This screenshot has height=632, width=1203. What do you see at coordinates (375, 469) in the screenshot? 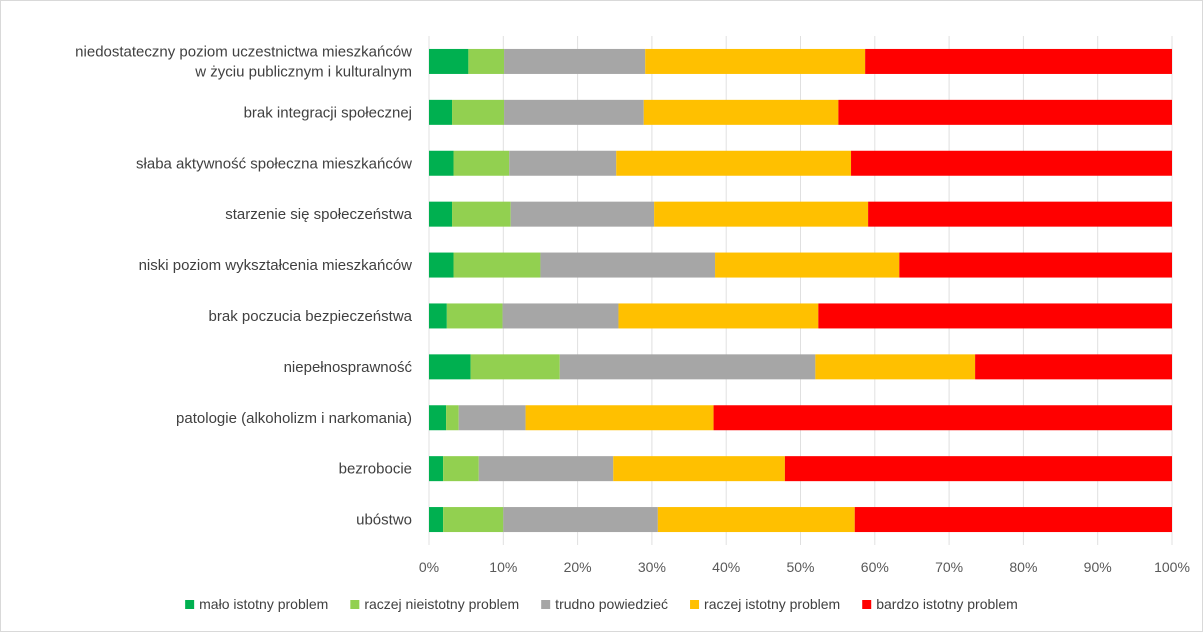
I see `category-label: bezrobocie` at bounding box center [375, 469].